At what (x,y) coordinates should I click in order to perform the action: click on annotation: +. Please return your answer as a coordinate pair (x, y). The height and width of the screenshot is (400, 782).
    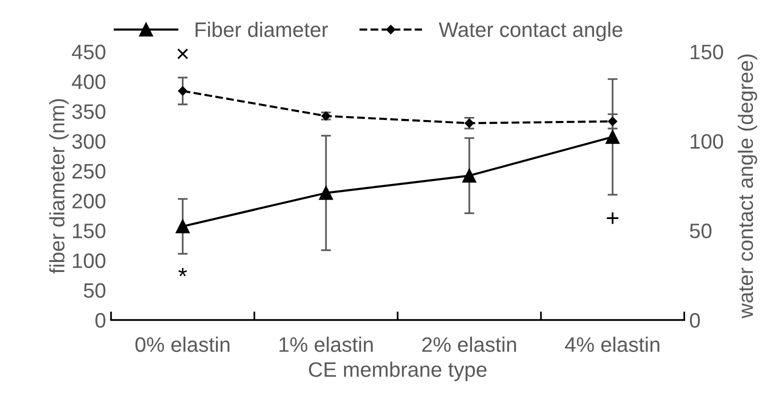
    Looking at the image, I should click on (612, 218).